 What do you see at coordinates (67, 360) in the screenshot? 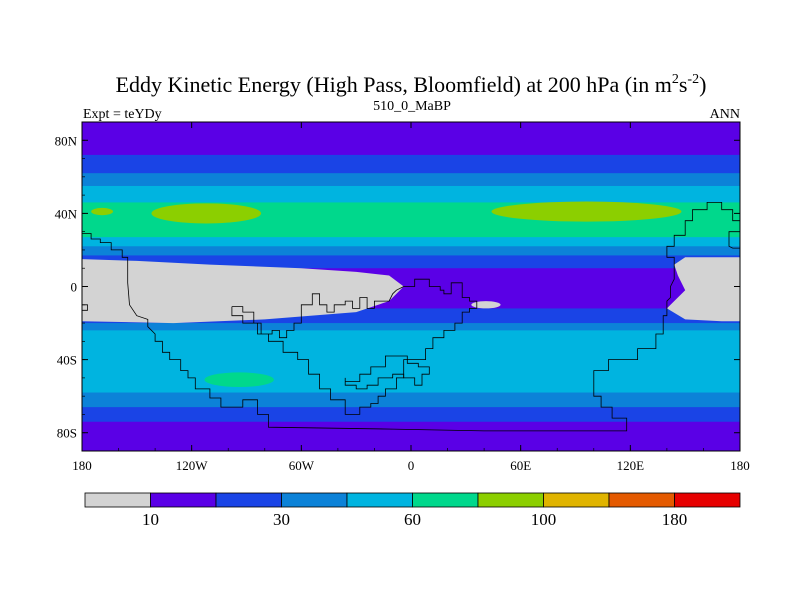
I see `y-tick-label-3: 40S` at bounding box center [67, 360].